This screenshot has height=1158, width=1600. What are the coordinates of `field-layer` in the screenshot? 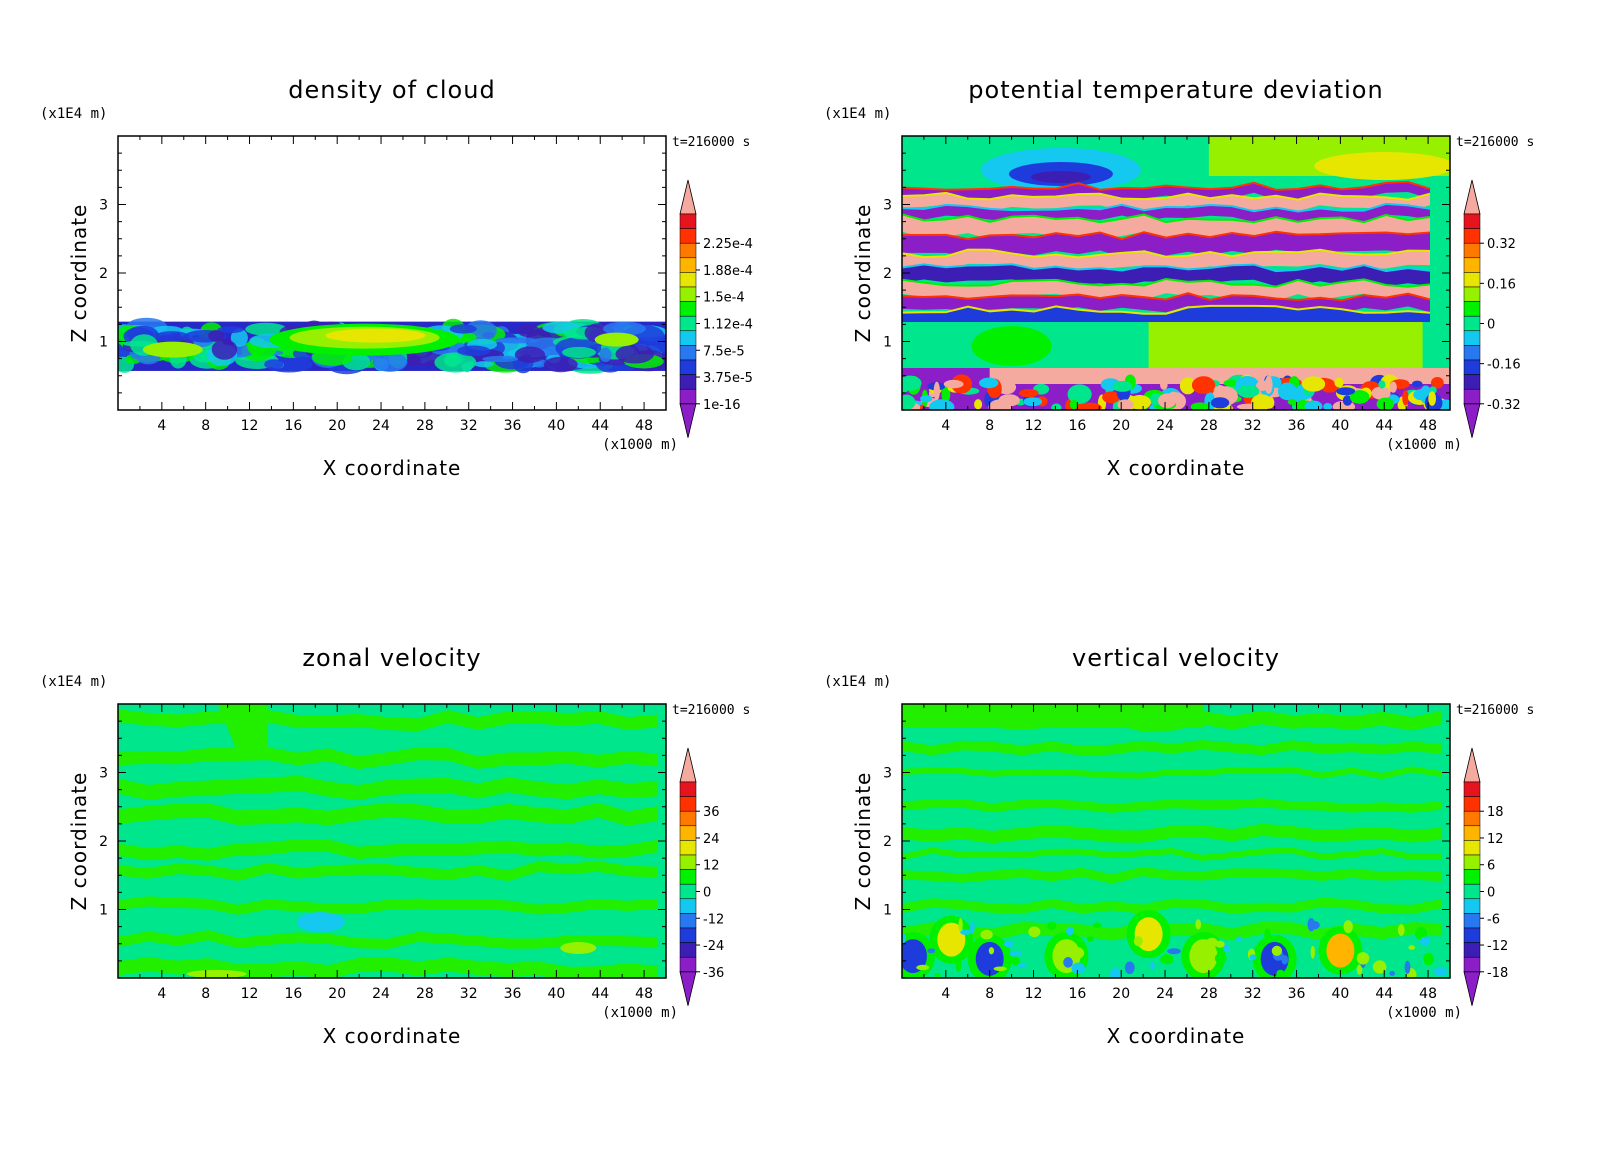 It's located at (392, 273).